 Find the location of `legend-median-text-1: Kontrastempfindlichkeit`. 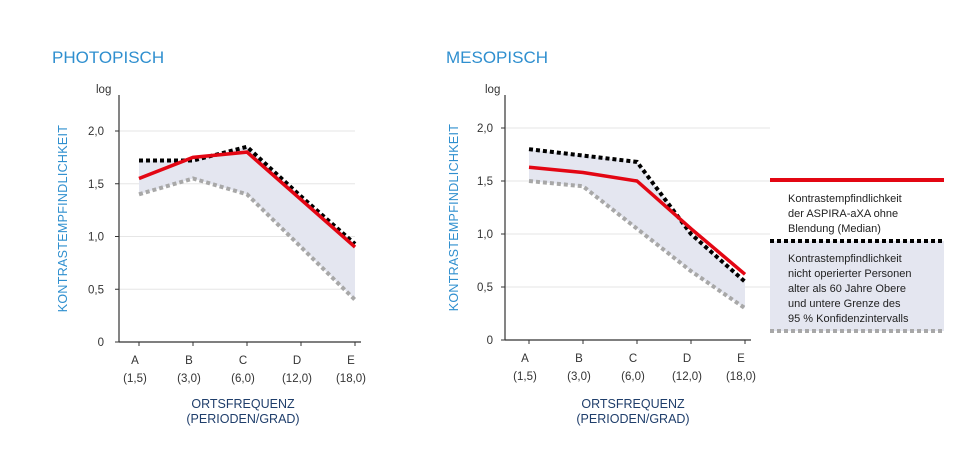

legend-median-text-1: Kontrastempfindlichkeit is located at coordinates (845, 199).